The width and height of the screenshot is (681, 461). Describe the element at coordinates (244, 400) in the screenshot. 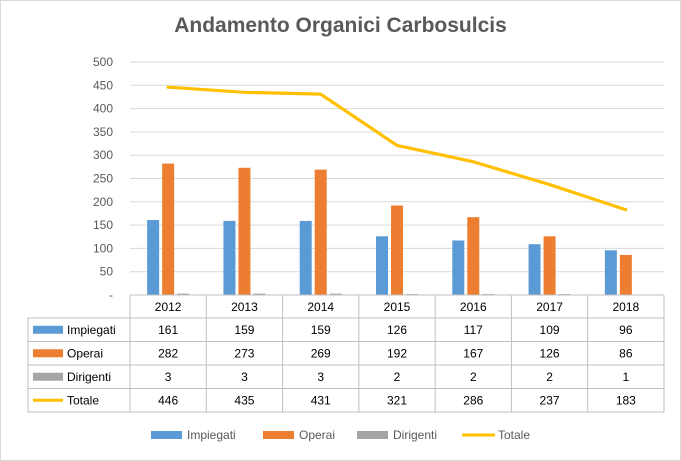

I see `table-cell: 435` at that location.